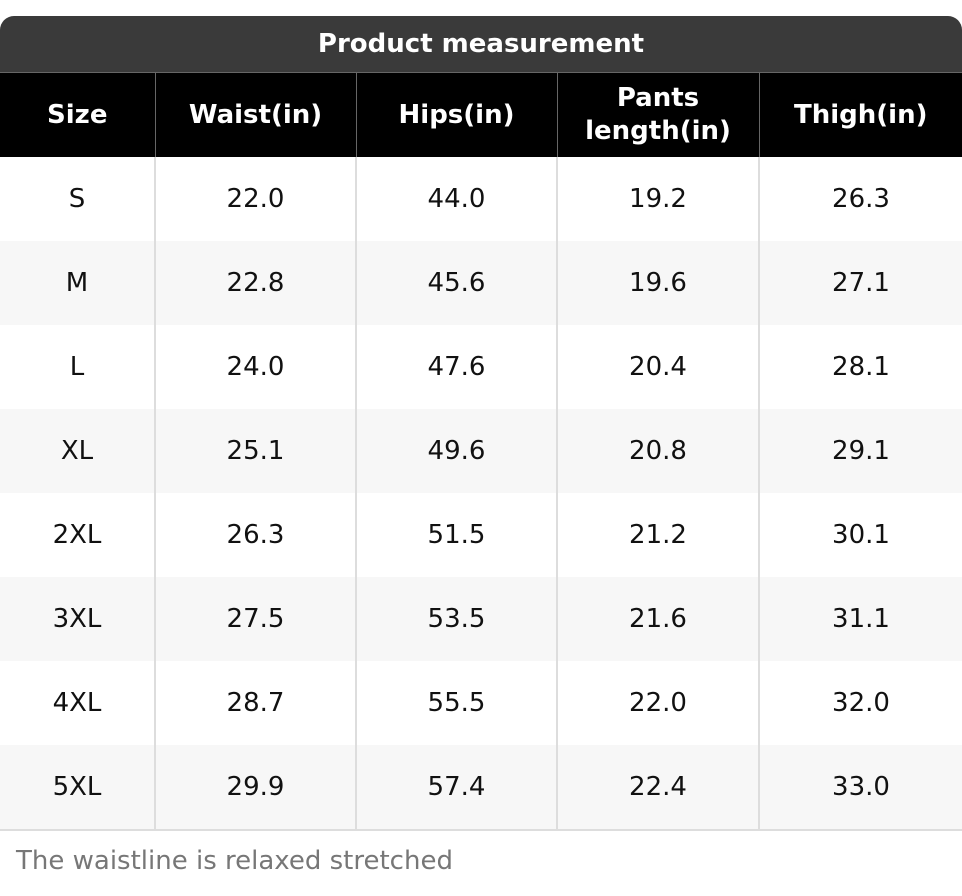  What do you see at coordinates (860, 451) in the screenshot?
I see `table-cell: 29.1` at bounding box center [860, 451].